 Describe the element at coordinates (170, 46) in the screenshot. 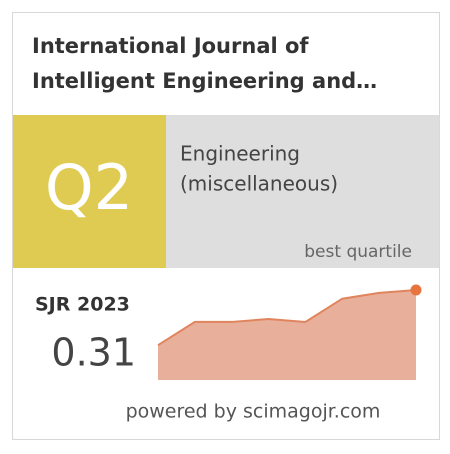

I see `journal-title: International Journal of` at that location.